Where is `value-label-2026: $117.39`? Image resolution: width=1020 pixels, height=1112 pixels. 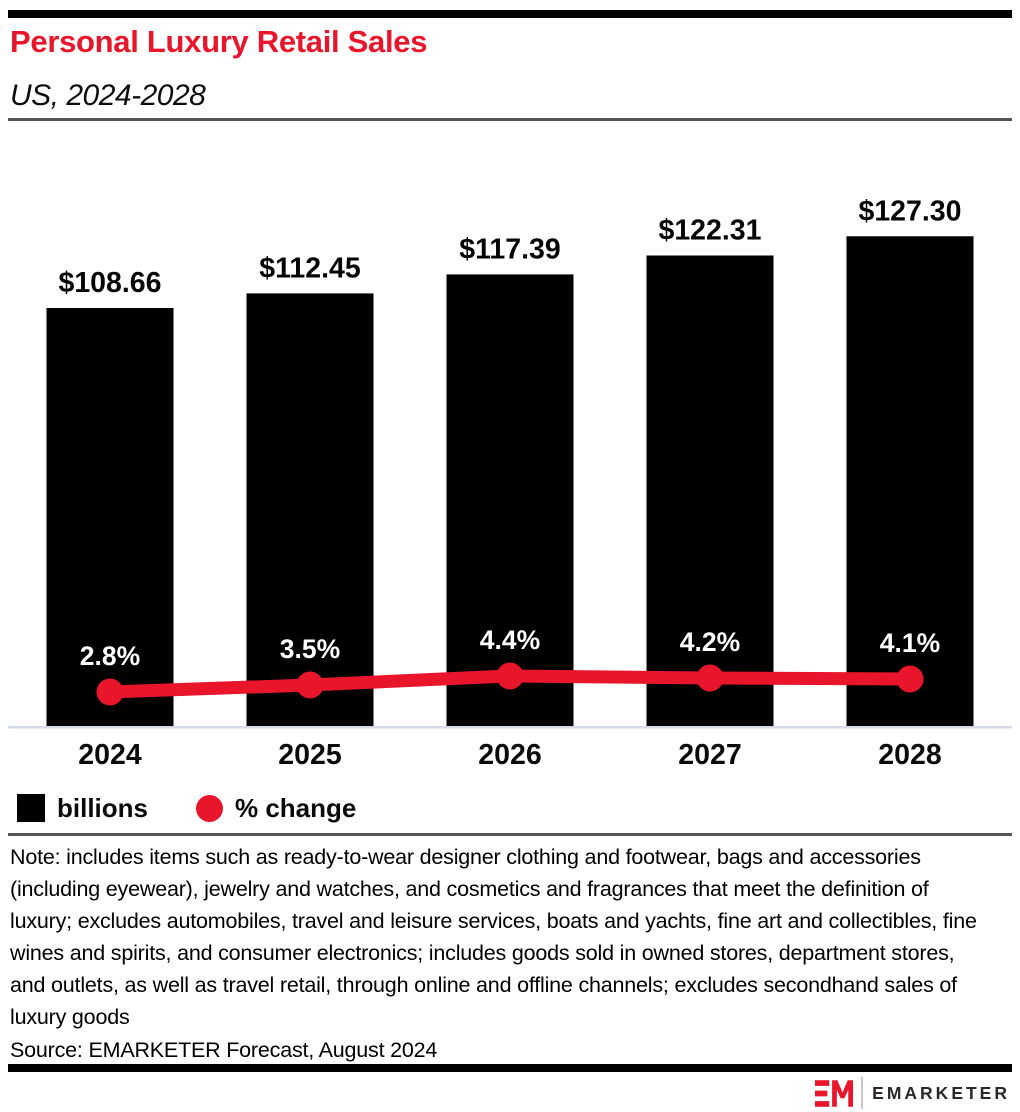
value-label-2026: $117.39 is located at coordinates (509, 249).